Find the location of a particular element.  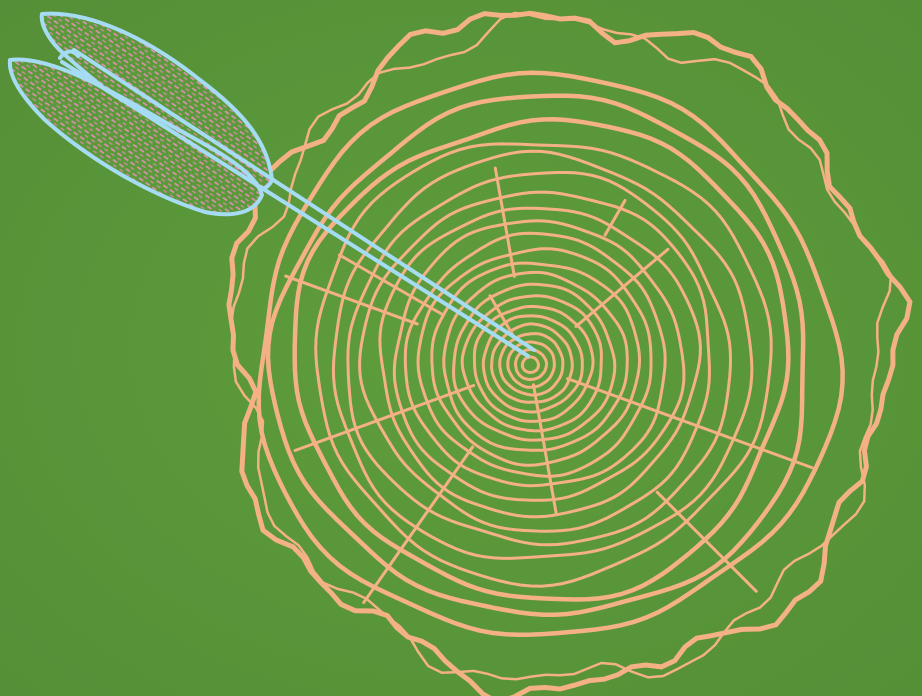

fletching-lower is located at coordinates (135, 137).